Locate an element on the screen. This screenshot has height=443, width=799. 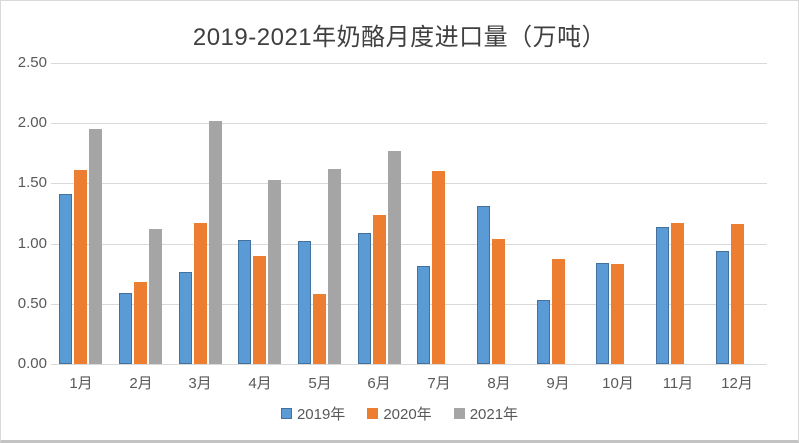
legend: 2019年 2020年 2021年 is located at coordinates (399, 413).